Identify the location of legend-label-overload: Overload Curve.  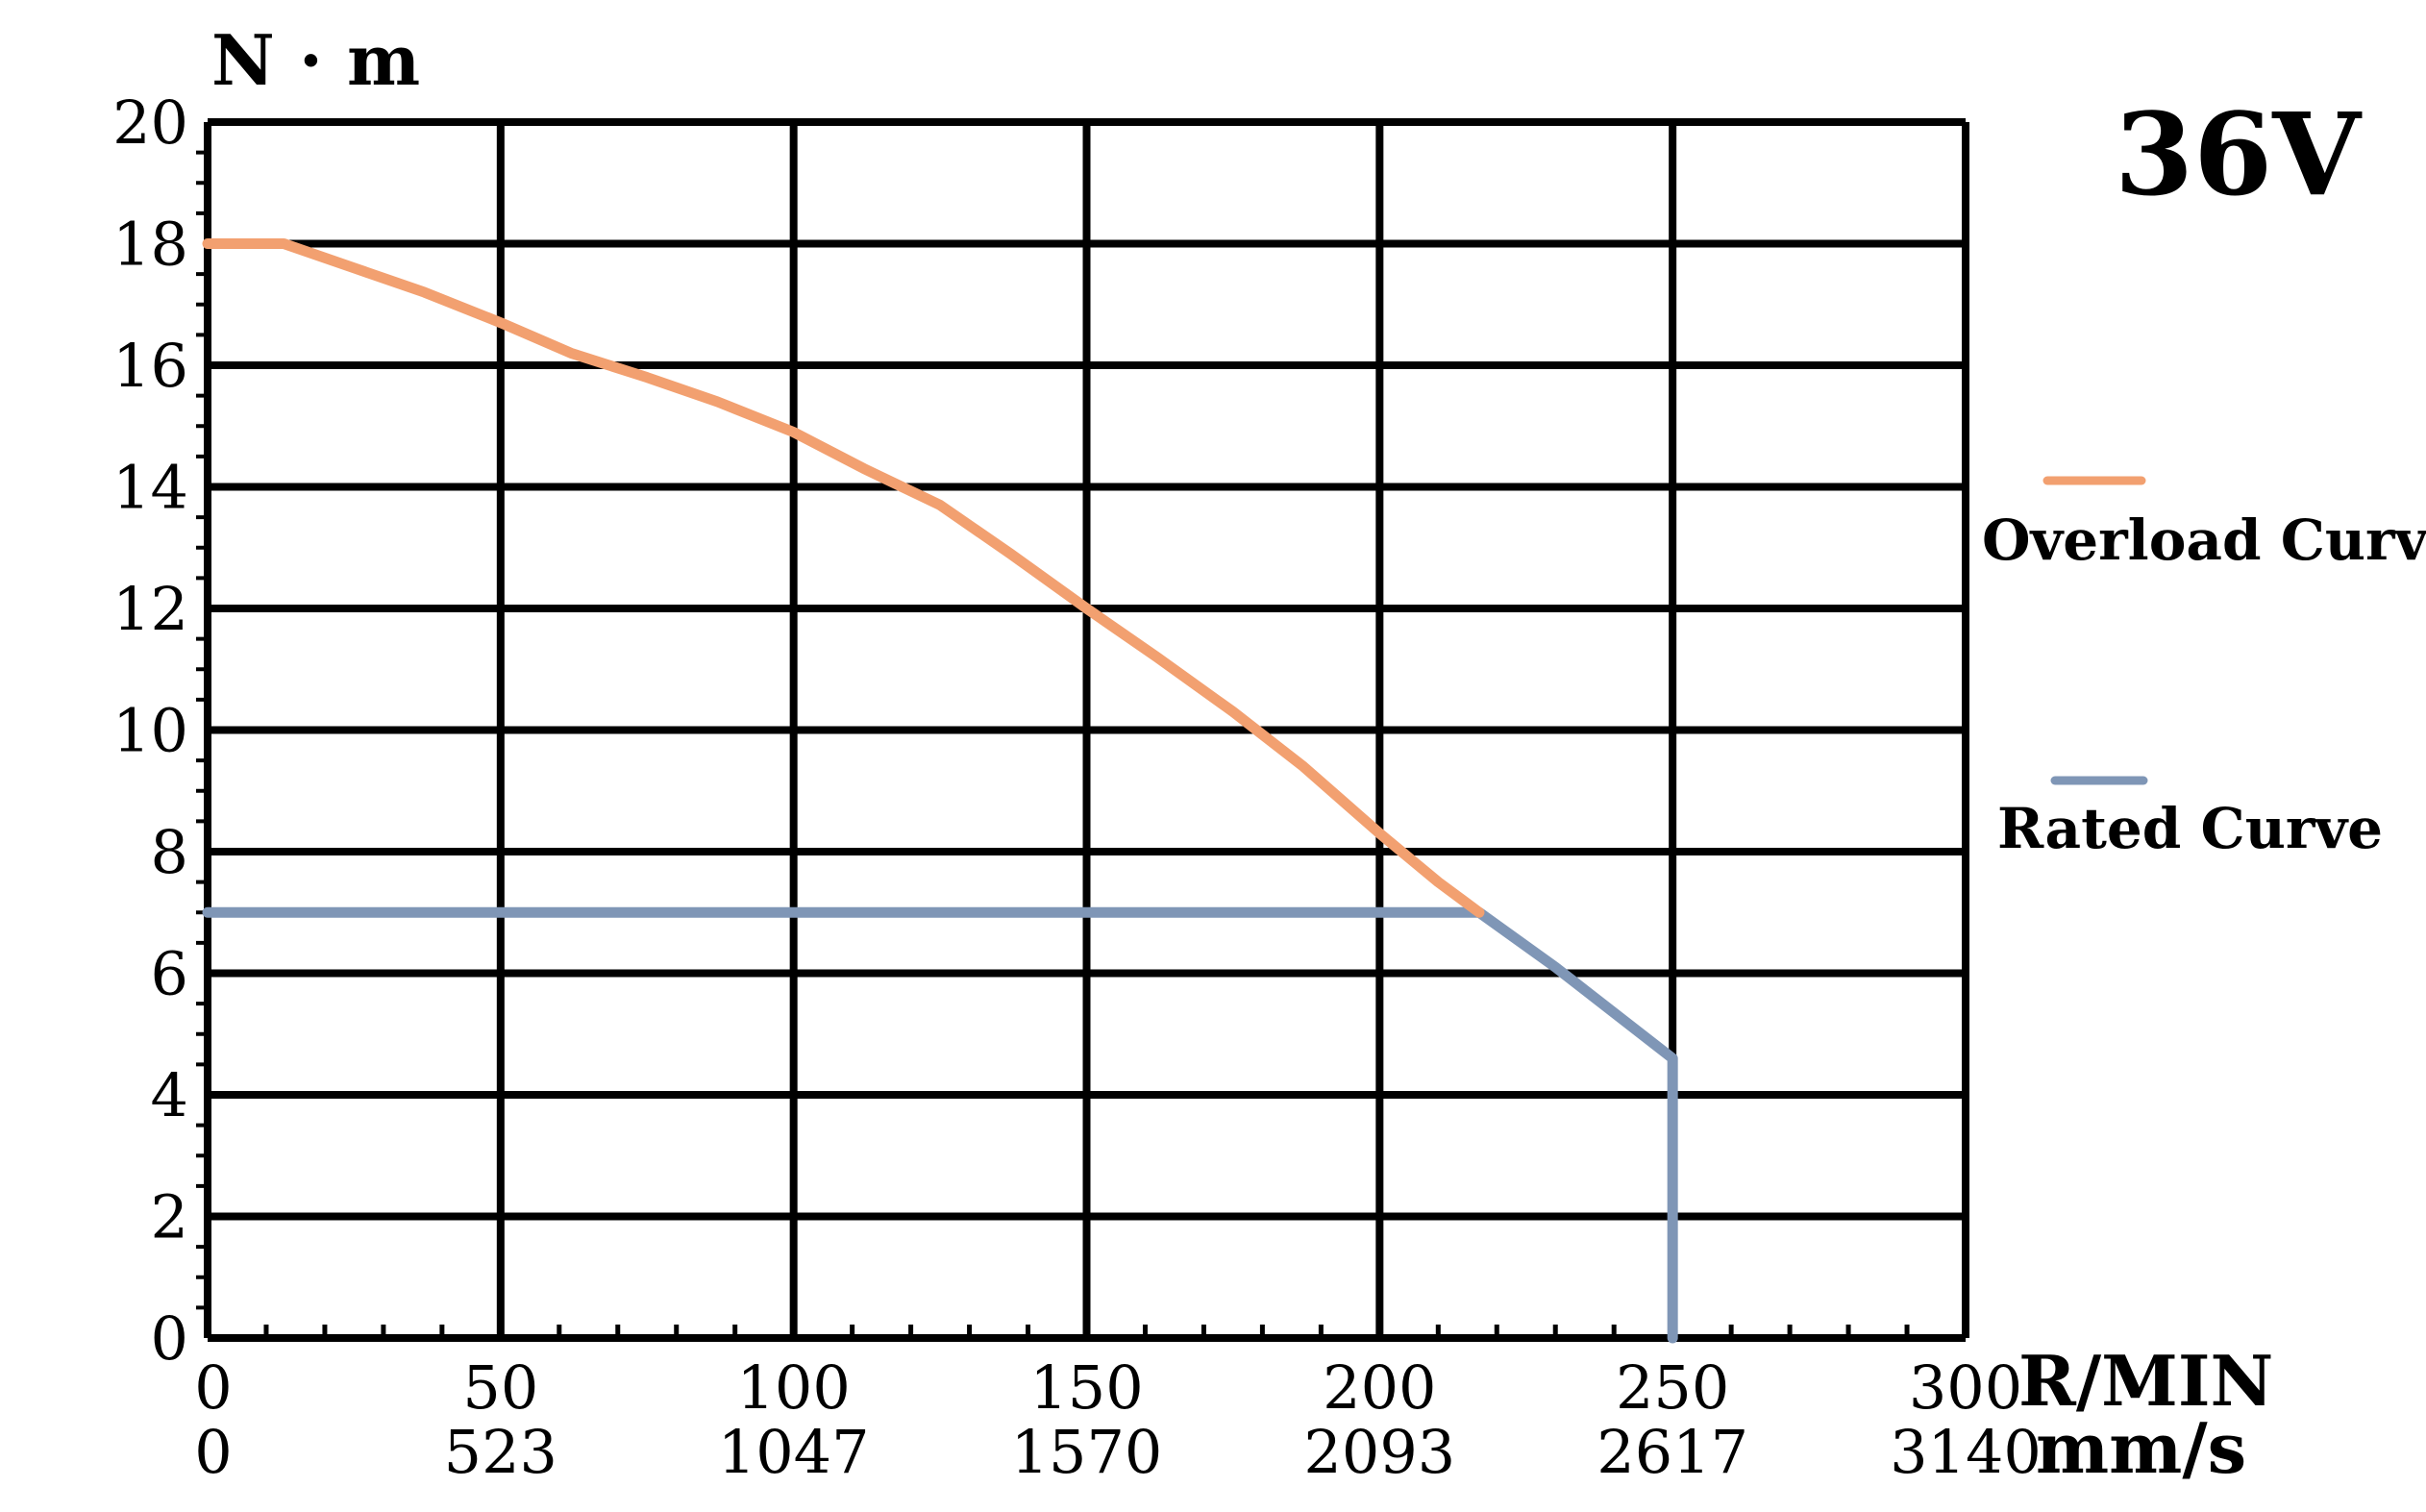
(2204, 540).